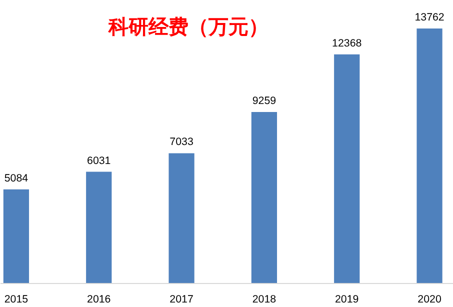 The width and height of the screenshot is (453, 307). I want to click on data-label: 5084, so click(16, 178).